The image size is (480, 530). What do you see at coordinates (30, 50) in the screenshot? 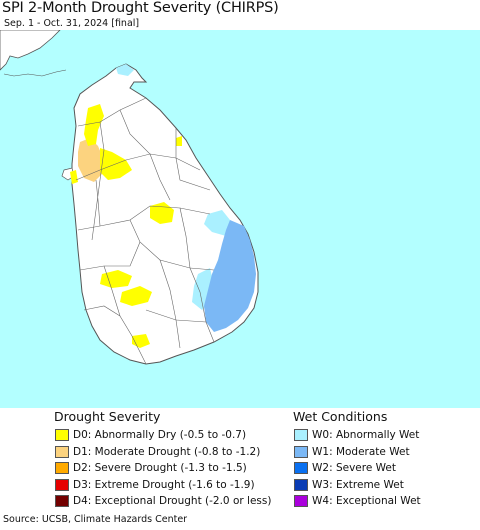
I see `india-coast` at bounding box center [30, 50].